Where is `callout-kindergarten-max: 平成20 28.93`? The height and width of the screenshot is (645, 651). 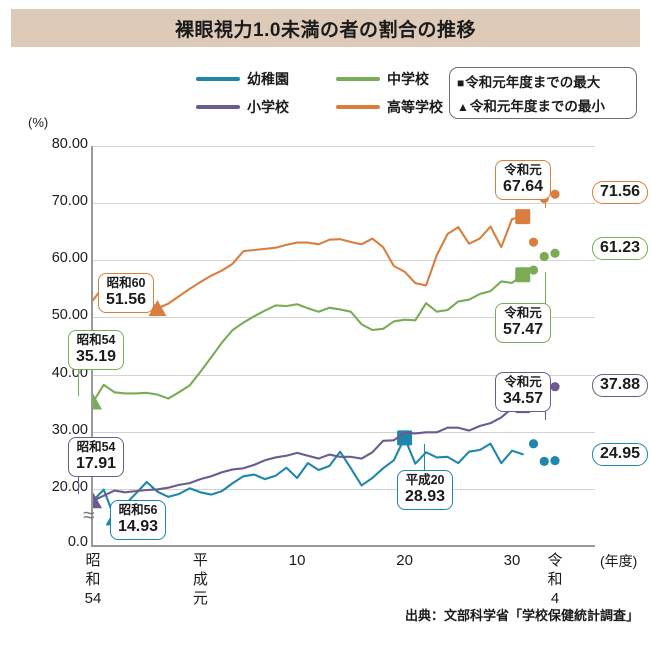 callout-kindergarten-max: 平成20 28.93 is located at coordinates (425, 490).